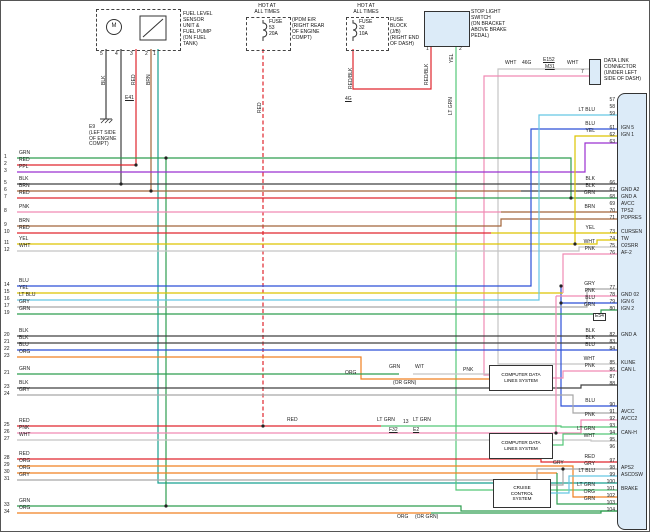 This screenshot has width=650, height=532. I want to click on wire-label: BRN, so click(149, 79).